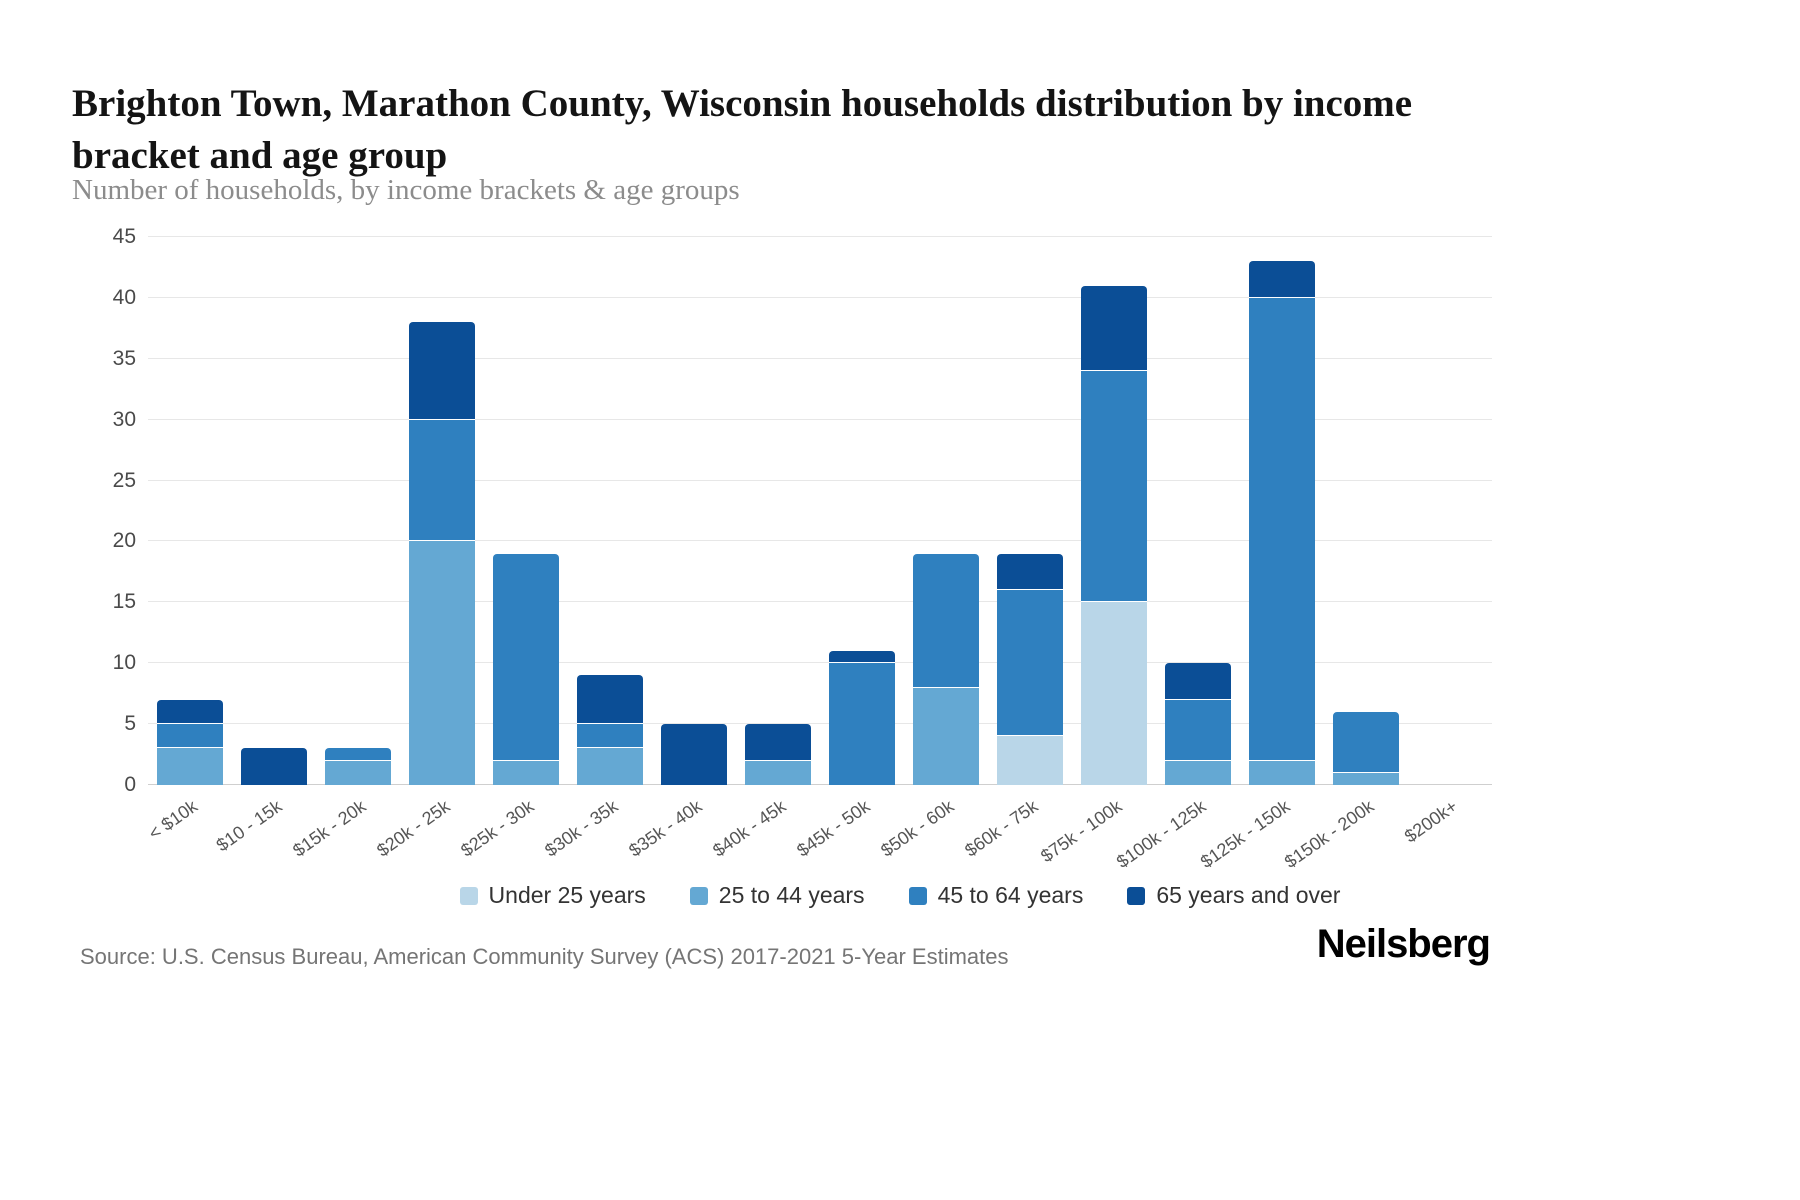  What do you see at coordinates (1245, 834) in the screenshot?
I see `x-tick-label: $125k - 150k` at bounding box center [1245, 834].